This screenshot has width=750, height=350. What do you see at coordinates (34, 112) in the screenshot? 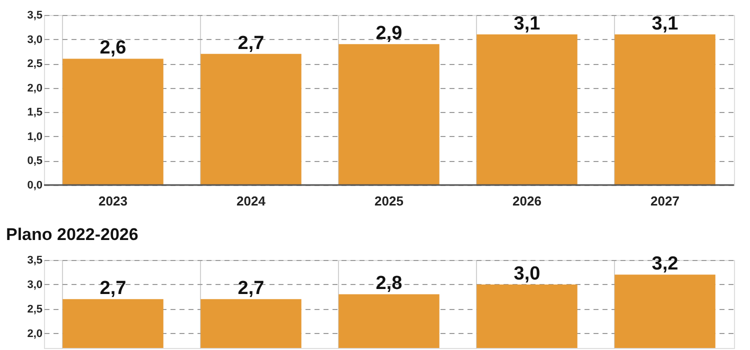
I see `y-tick-label: 1,5` at bounding box center [34, 112].